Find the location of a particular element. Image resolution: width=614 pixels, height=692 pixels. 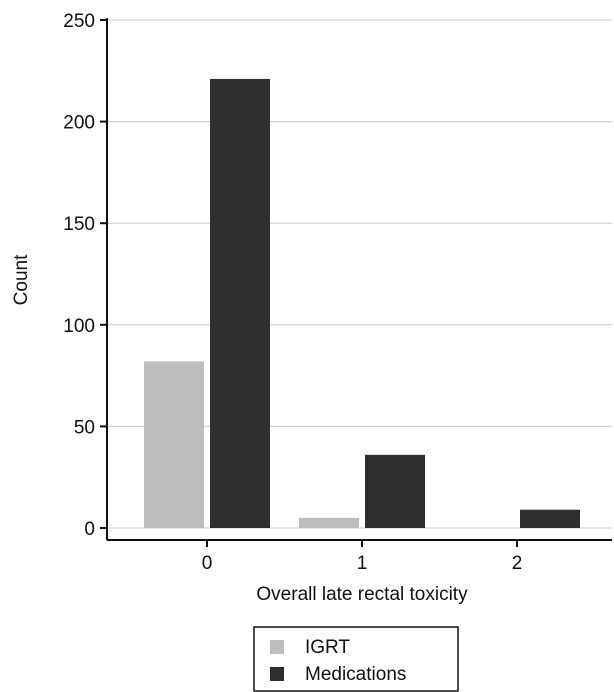

x-ticks: 0 1 2 is located at coordinates (362, 557).